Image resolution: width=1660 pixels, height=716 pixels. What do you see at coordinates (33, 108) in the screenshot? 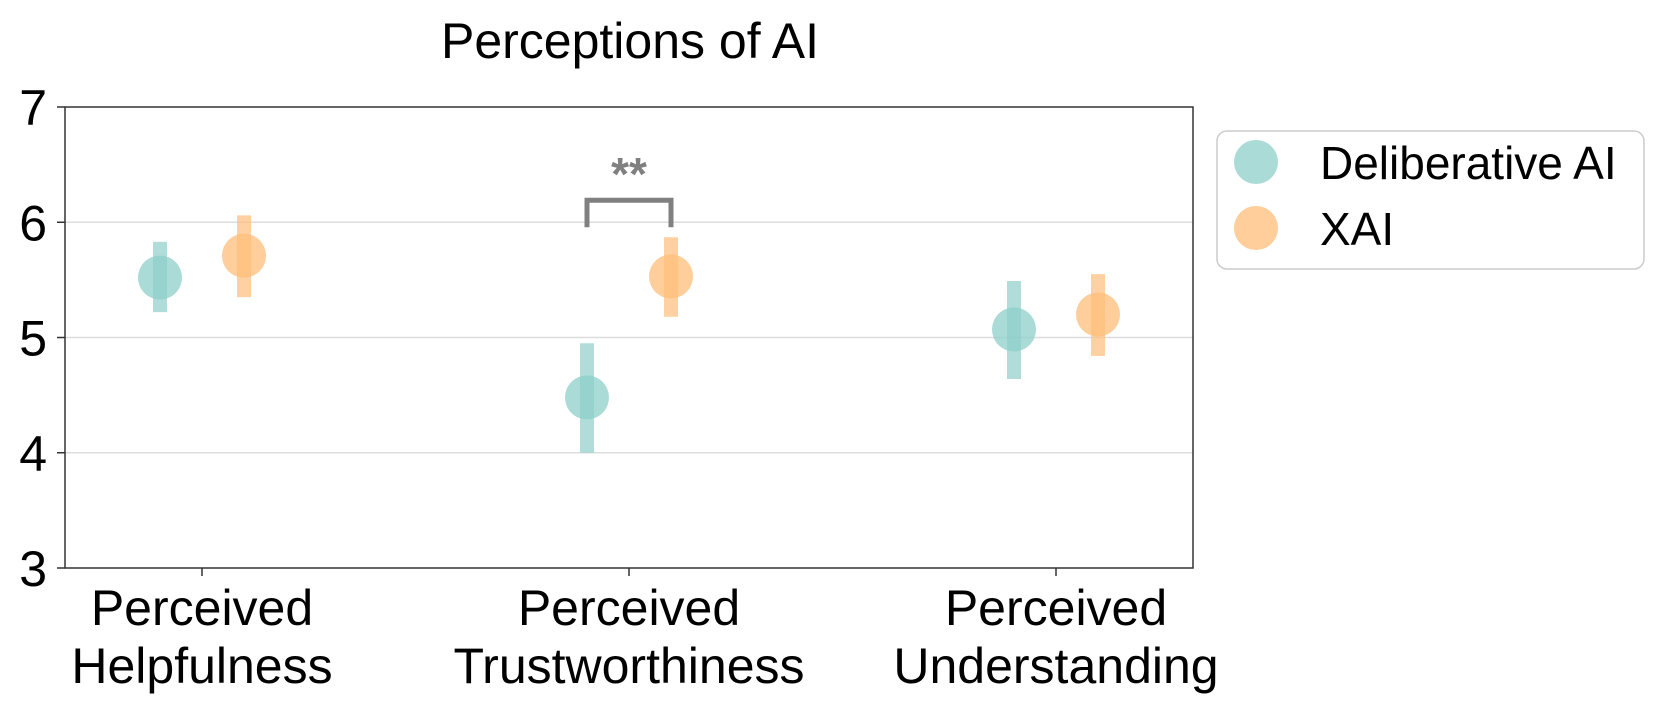
I see `y-tick-label: 7` at bounding box center [33, 108].